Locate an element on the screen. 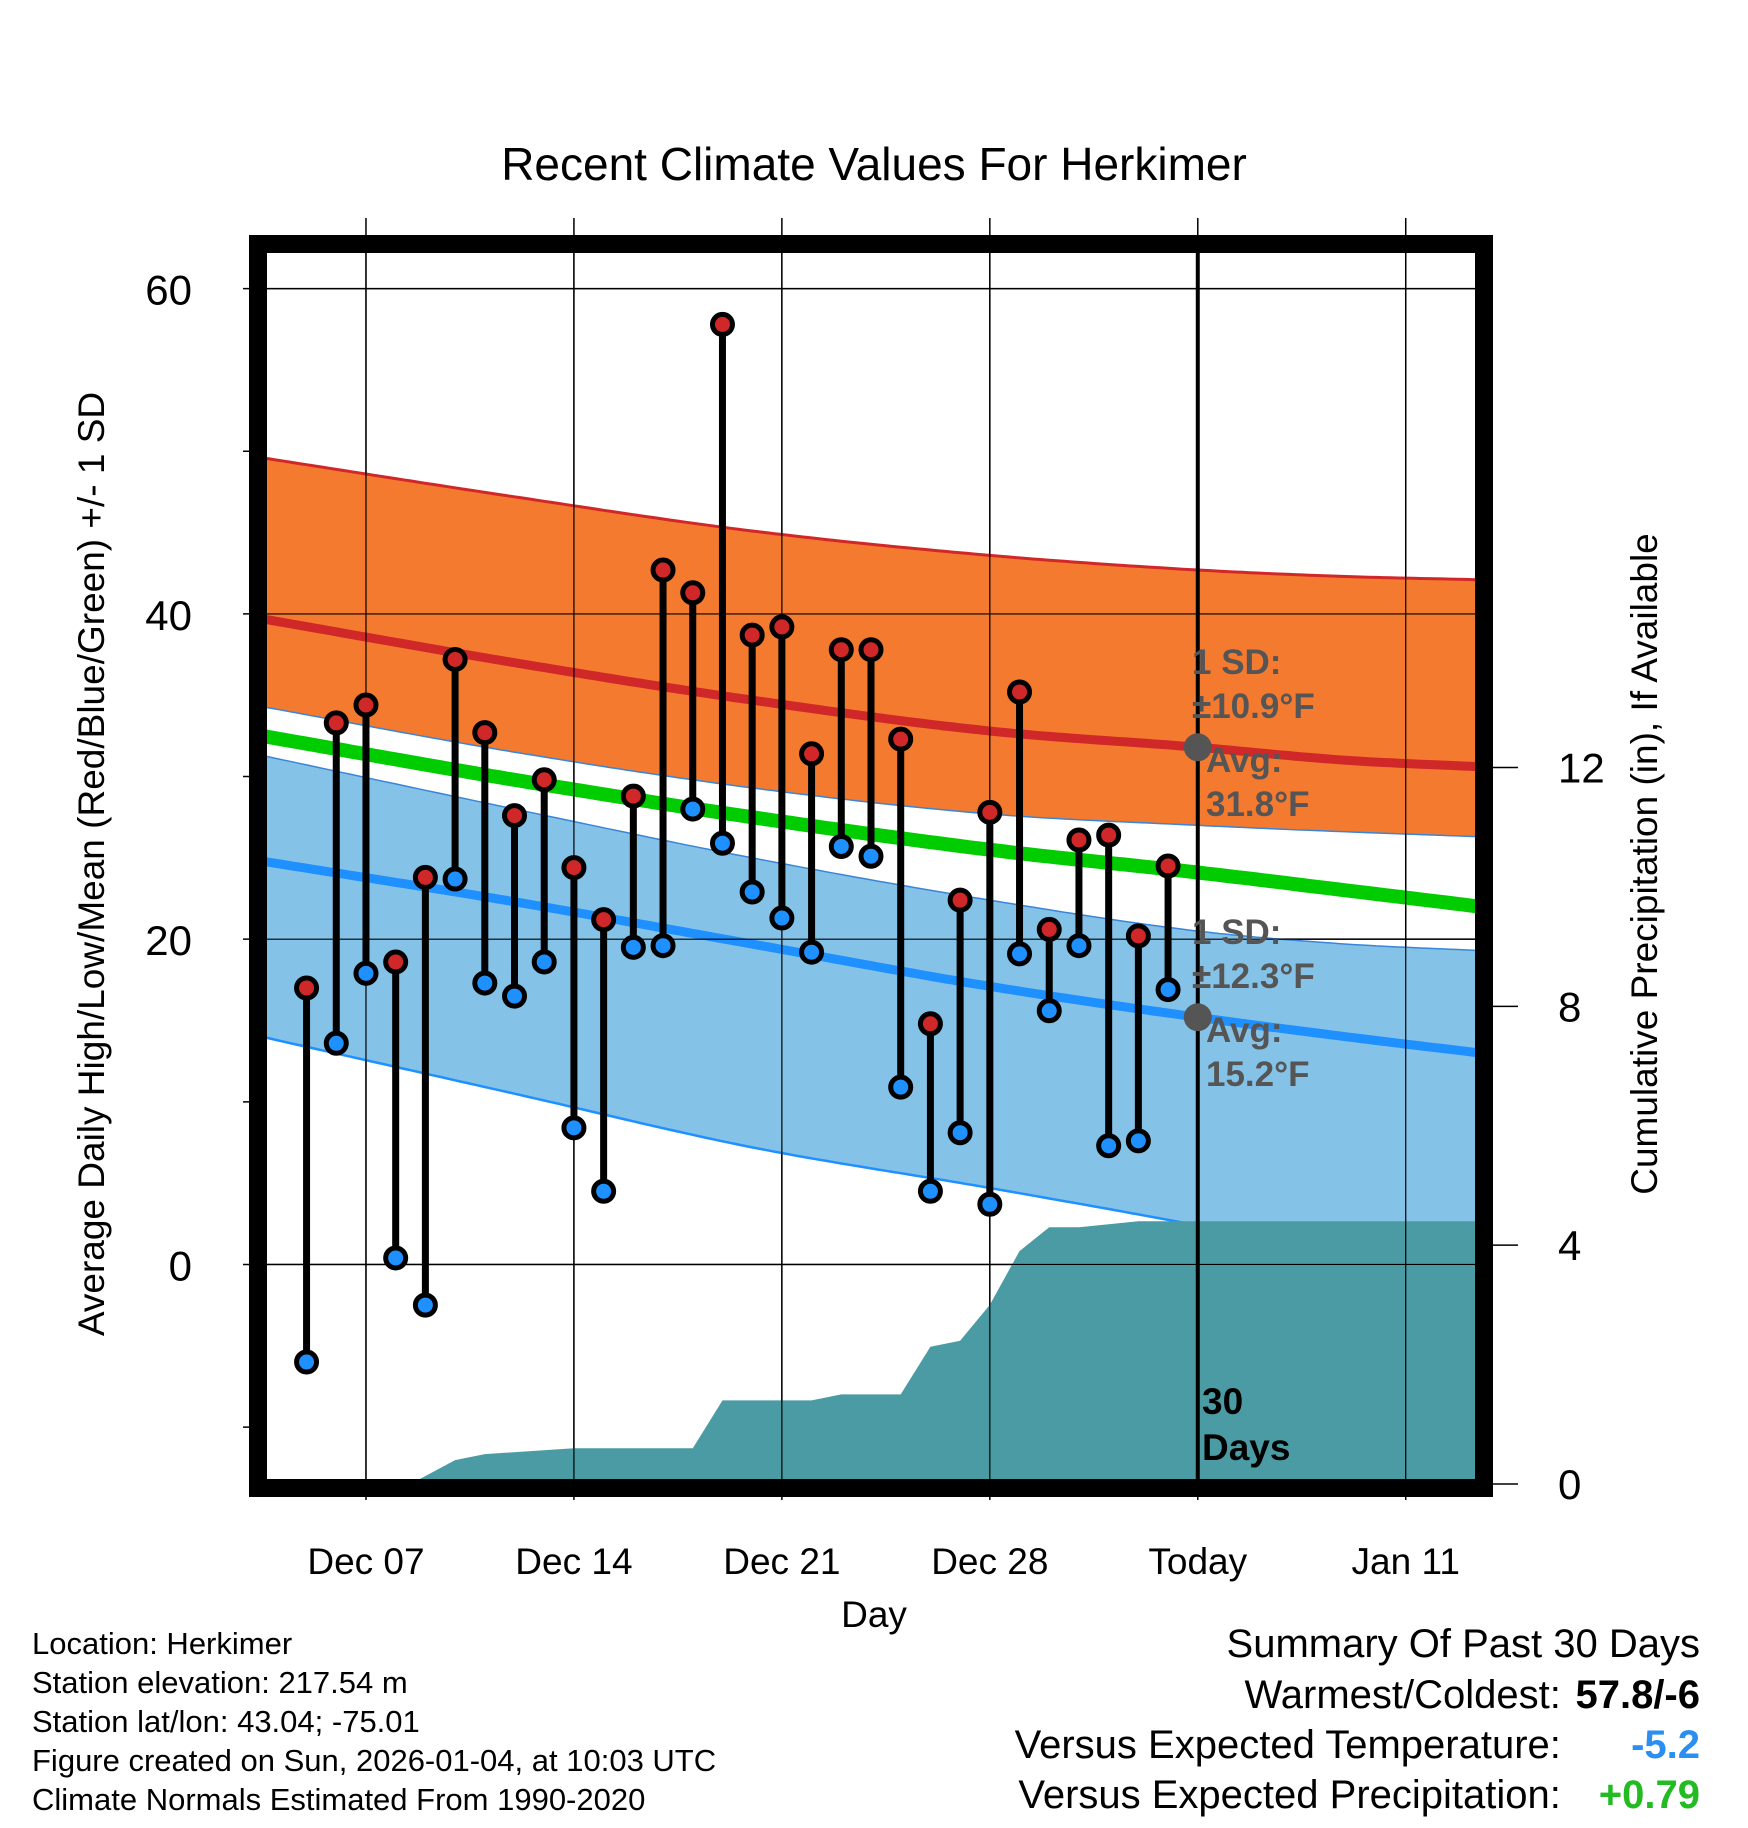 The height and width of the screenshot is (1828, 1748). high-sd-value: ±10.9°F is located at coordinates (1253, 706).